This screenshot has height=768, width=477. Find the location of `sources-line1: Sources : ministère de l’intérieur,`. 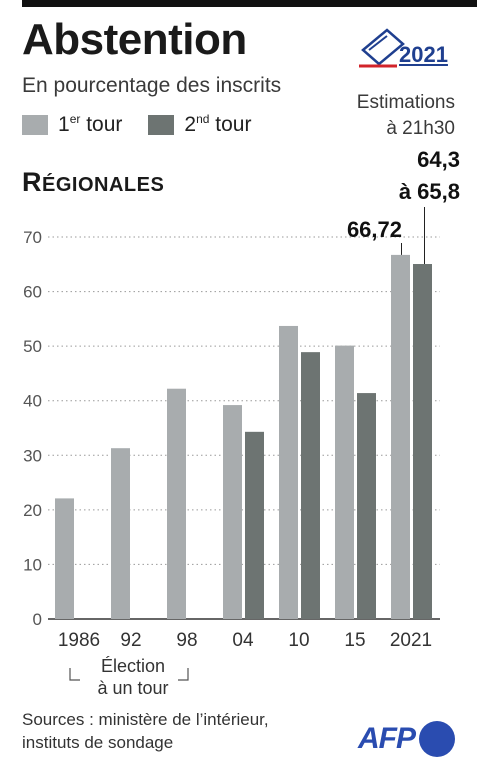

sources-line1: Sources : ministère de l’intérieur, is located at coordinates (145, 719).